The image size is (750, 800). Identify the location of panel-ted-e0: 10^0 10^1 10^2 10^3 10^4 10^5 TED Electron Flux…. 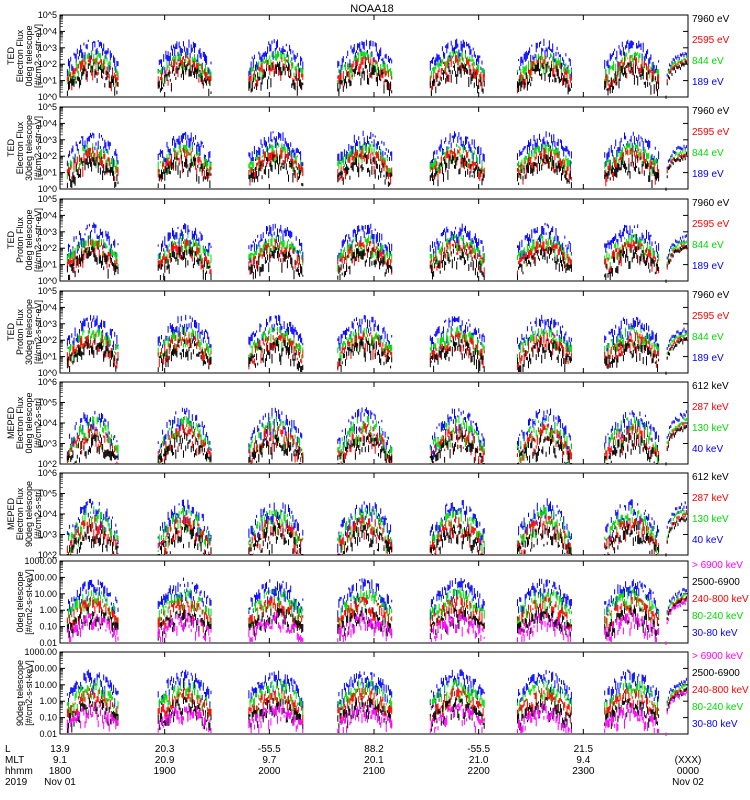
(368, 56).